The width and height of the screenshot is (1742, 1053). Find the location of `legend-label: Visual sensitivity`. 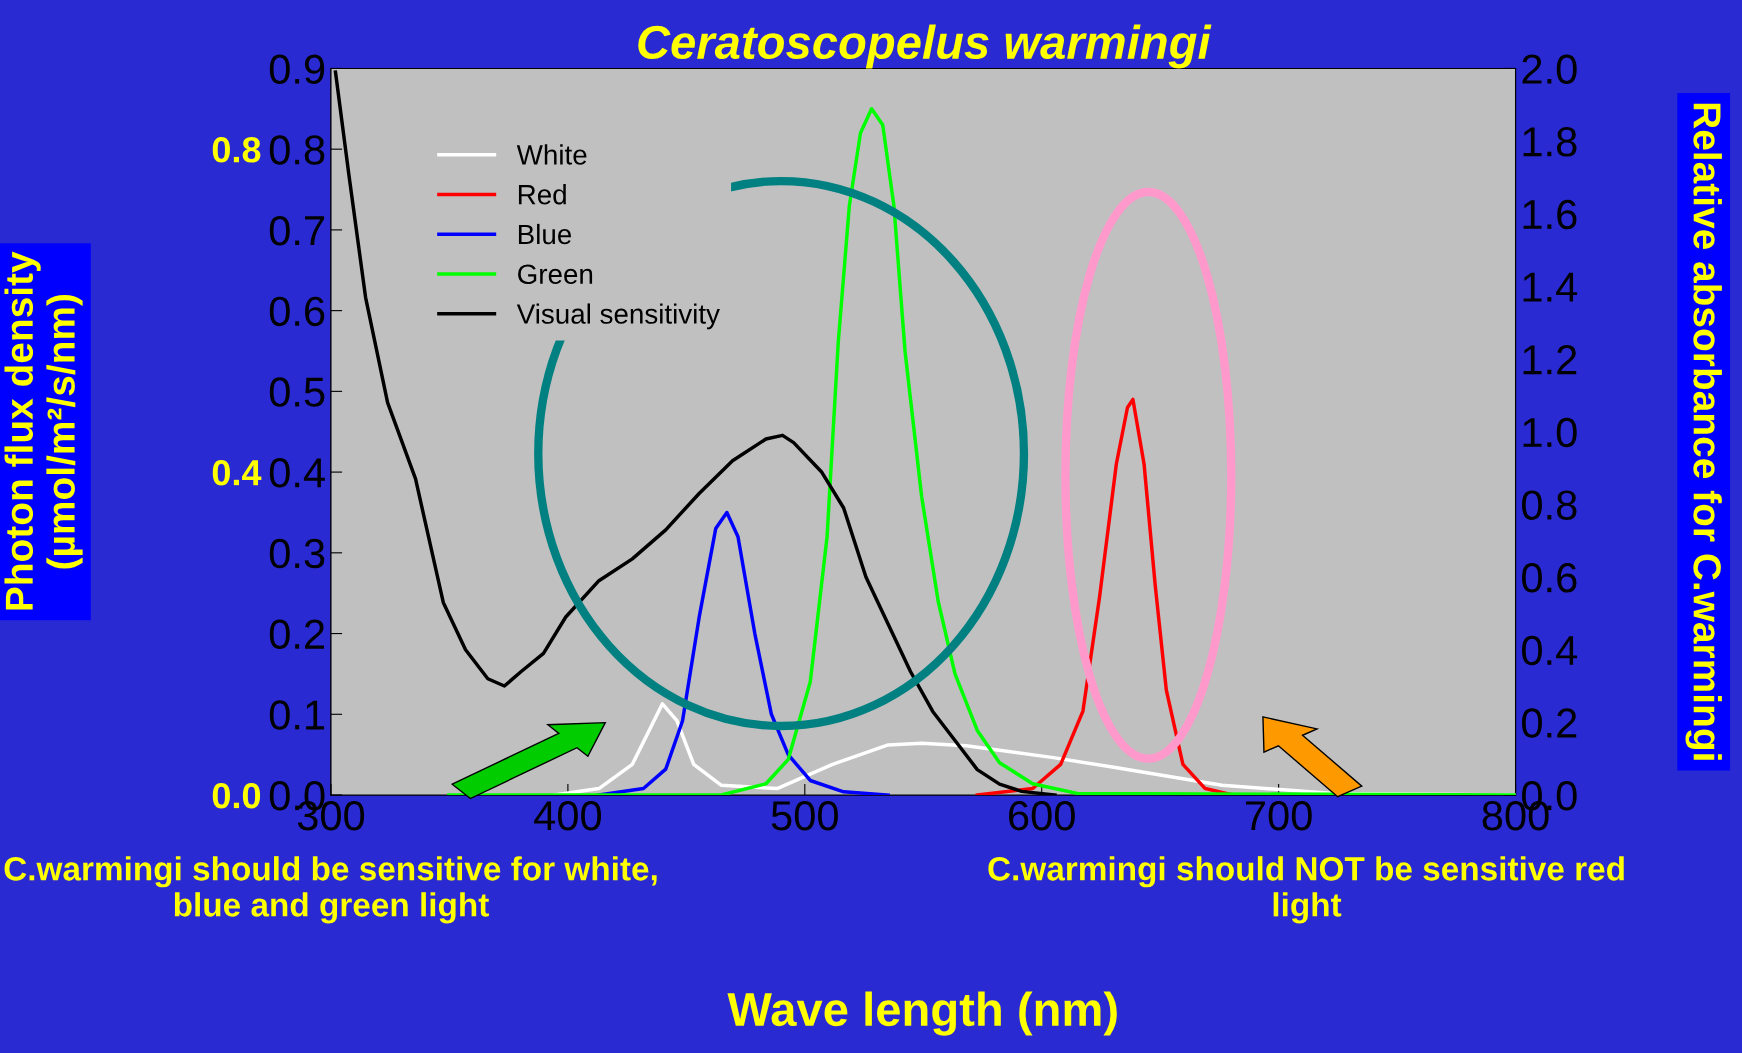

legend-label: Visual sensitivity is located at coordinates (618, 316).